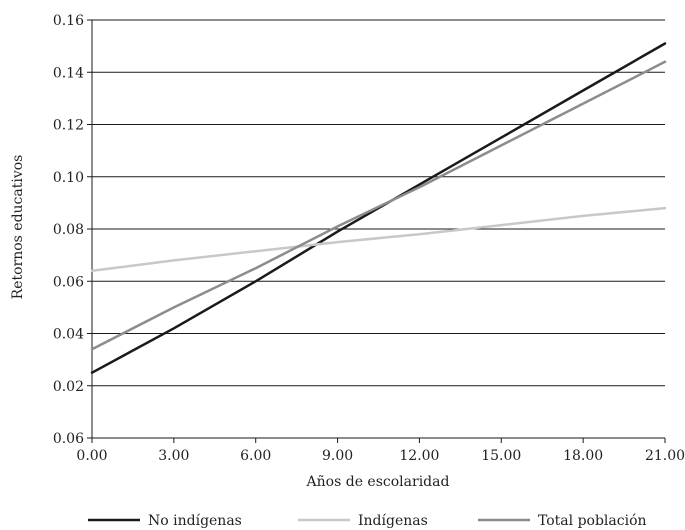 The width and height of the screenshot is (685, 530). I want to click on y-tick-label: 0.10, so click(68, 178).